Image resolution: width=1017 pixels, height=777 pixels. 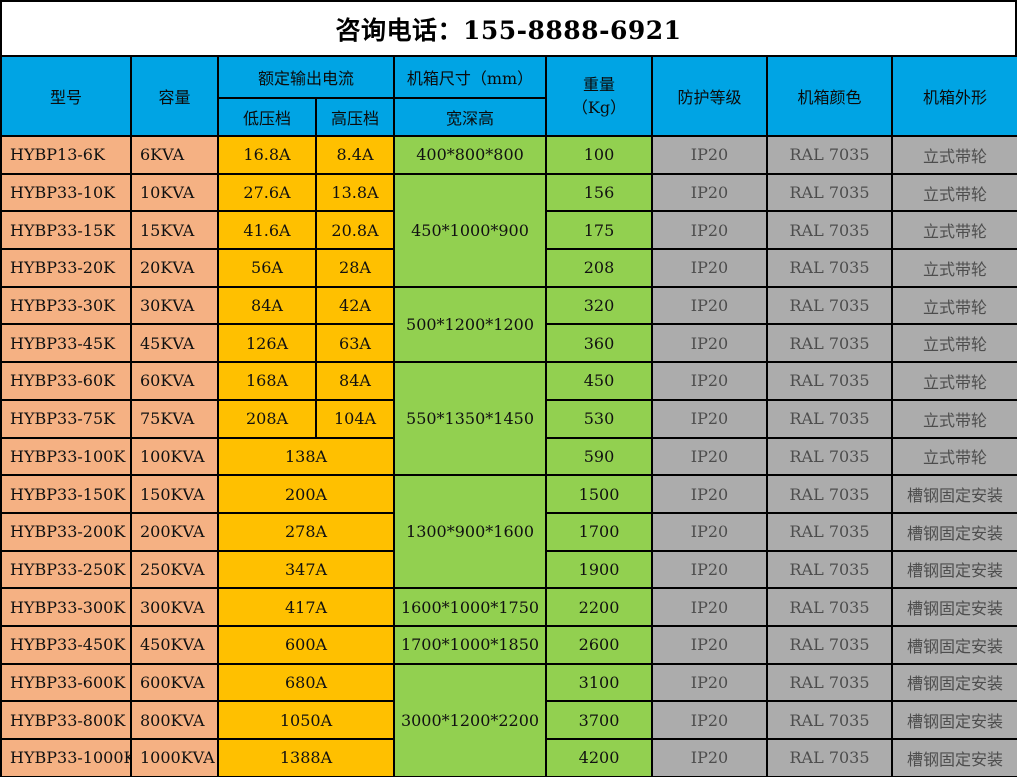 I want to click on current-cell: 600A, so click(x=306, y=644).